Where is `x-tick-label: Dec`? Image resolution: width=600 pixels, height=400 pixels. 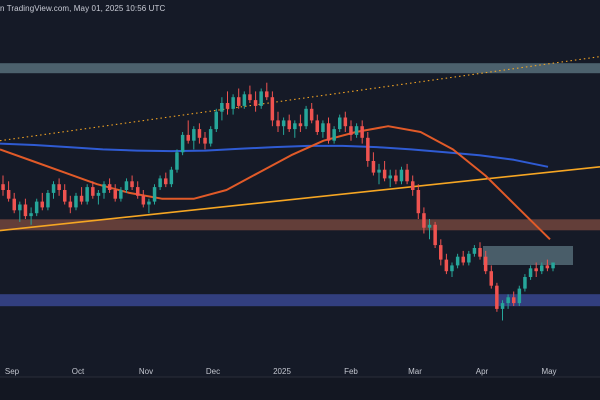 x-tick-label: Dec is located at coordinates (213, 371).